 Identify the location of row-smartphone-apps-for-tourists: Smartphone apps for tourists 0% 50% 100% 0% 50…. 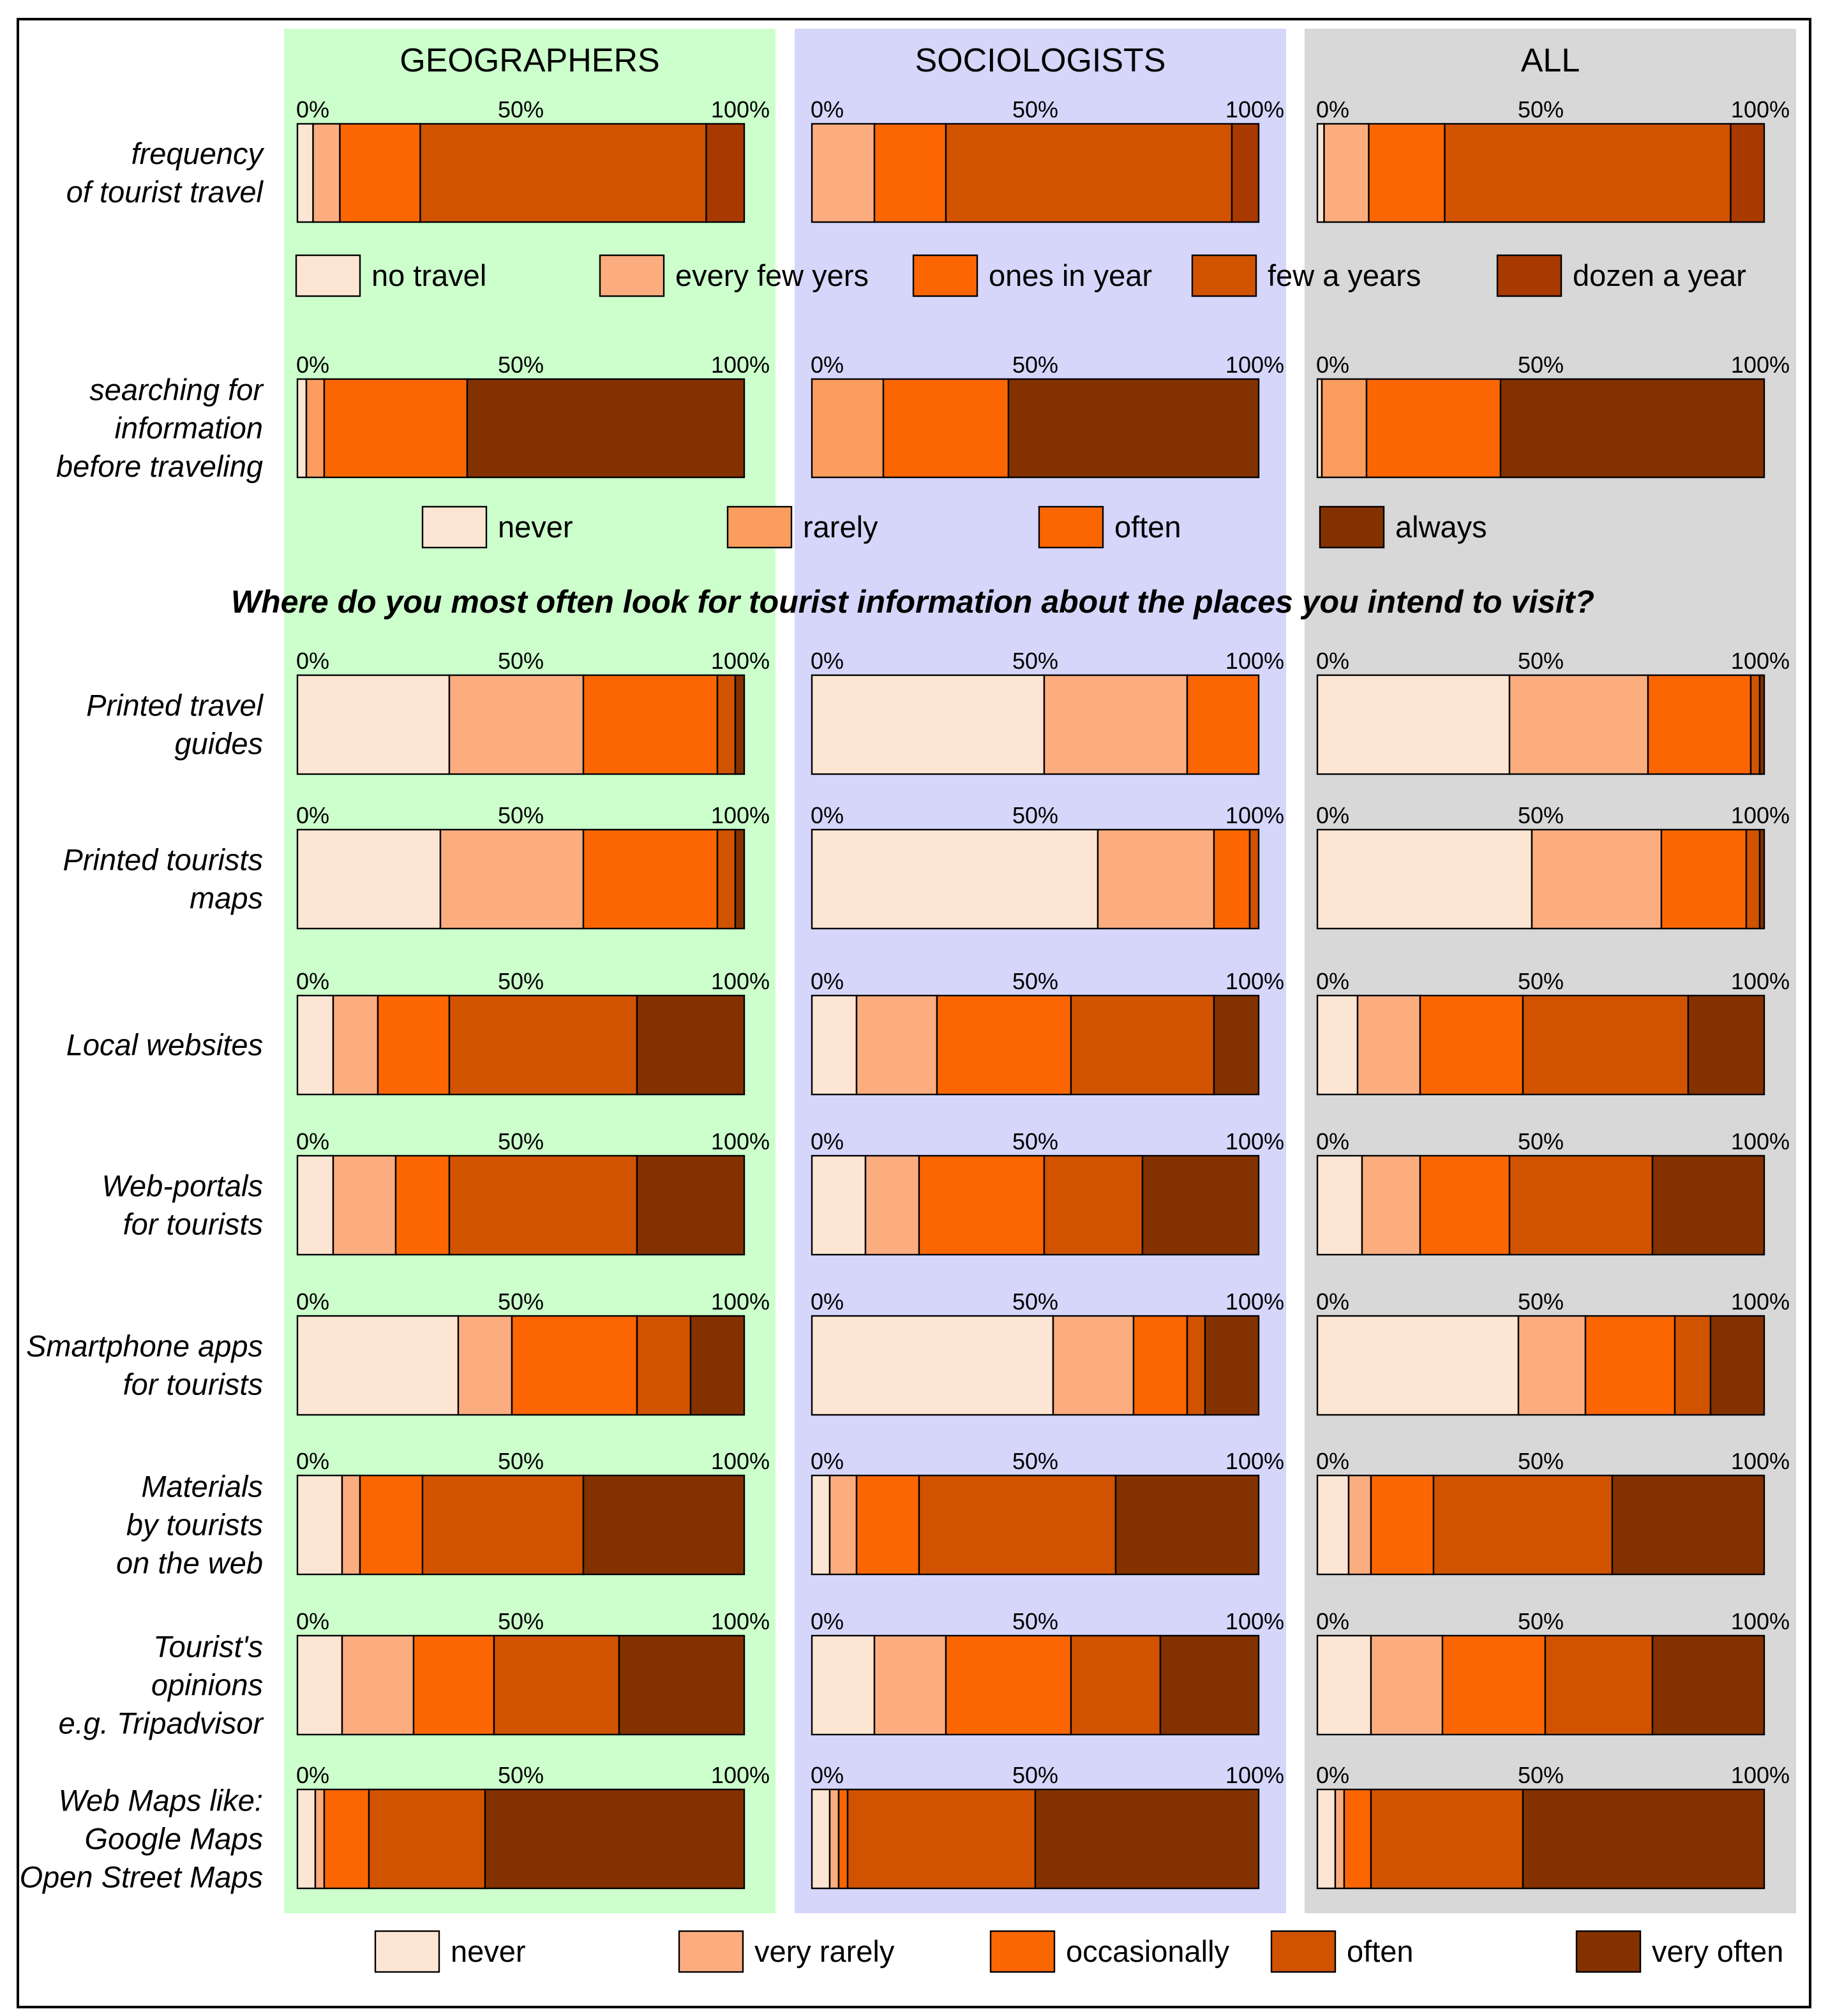
(908, 1352).